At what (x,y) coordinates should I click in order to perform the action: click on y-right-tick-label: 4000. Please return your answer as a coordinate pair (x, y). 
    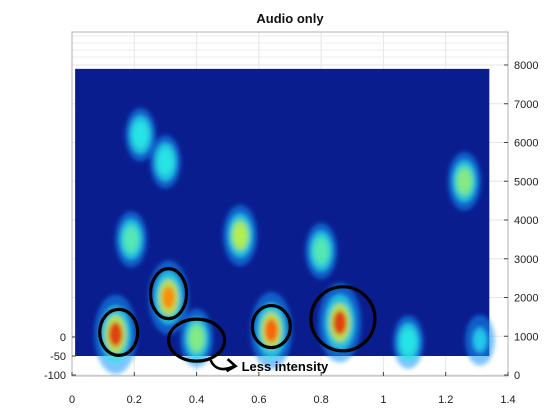
    Looking at the image, I should click on (526, 221).